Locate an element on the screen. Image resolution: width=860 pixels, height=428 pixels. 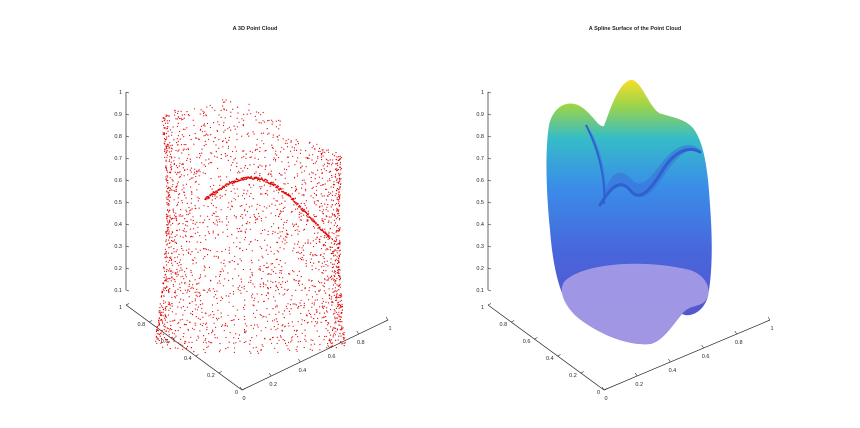
x-tick-label: 0 is located at coordinates (243, 399).